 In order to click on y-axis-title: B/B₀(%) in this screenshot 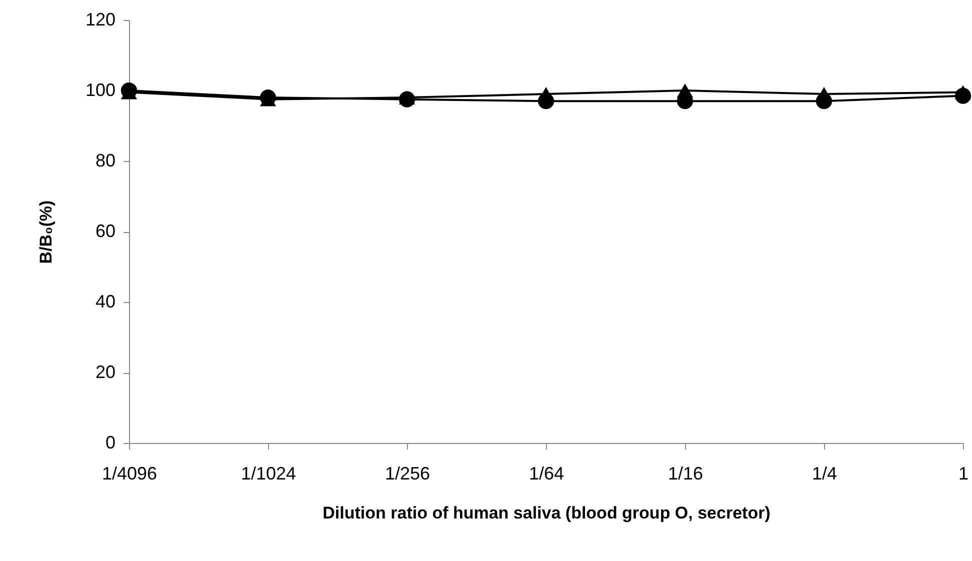, I will do `click(46, 232)`.